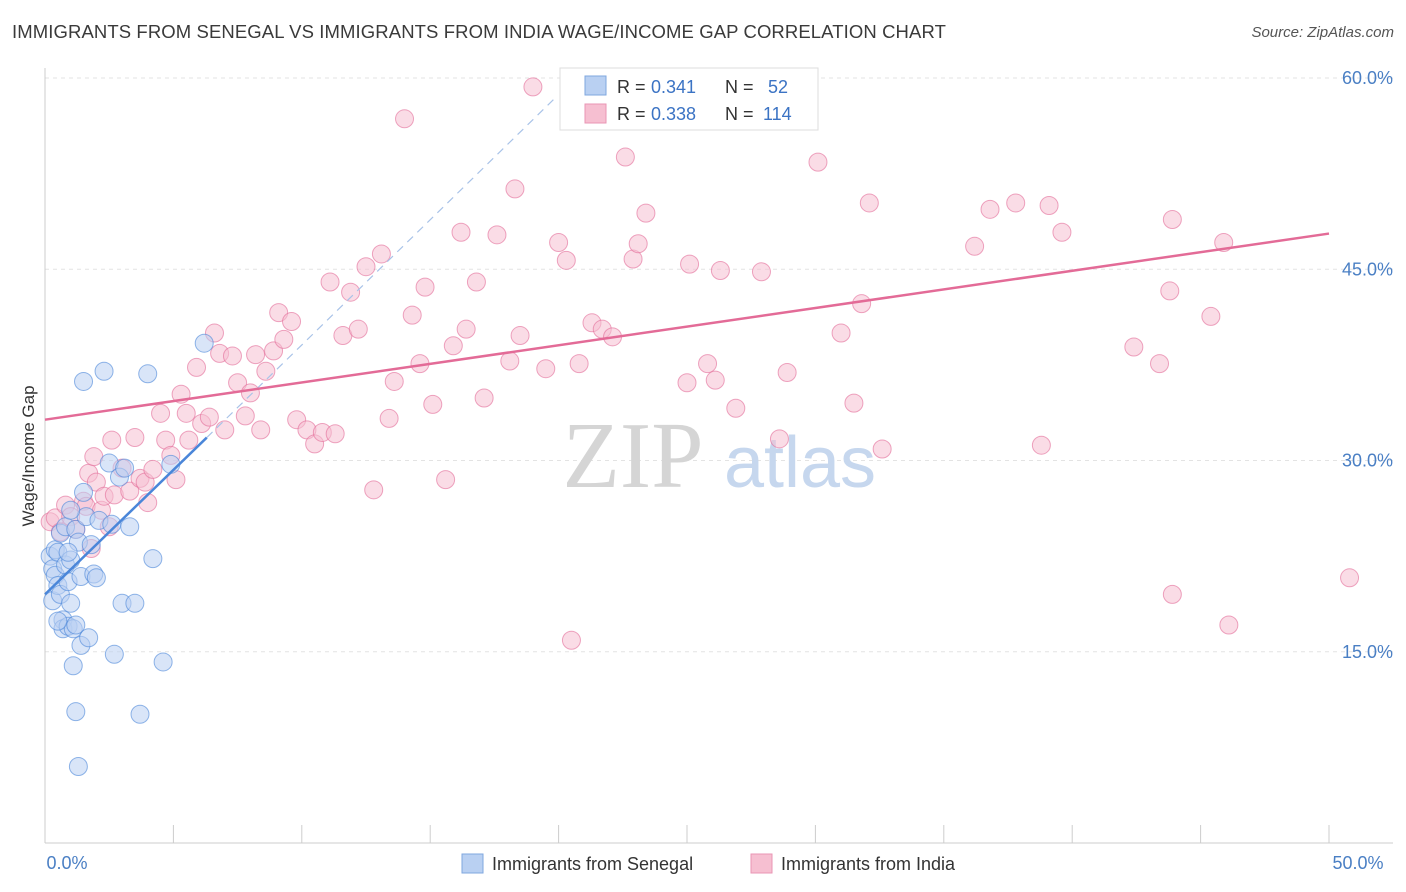 This screenshot has width=1406, height=892. I want to click on legend-r-label-senegal: R =, so click(631, 87).